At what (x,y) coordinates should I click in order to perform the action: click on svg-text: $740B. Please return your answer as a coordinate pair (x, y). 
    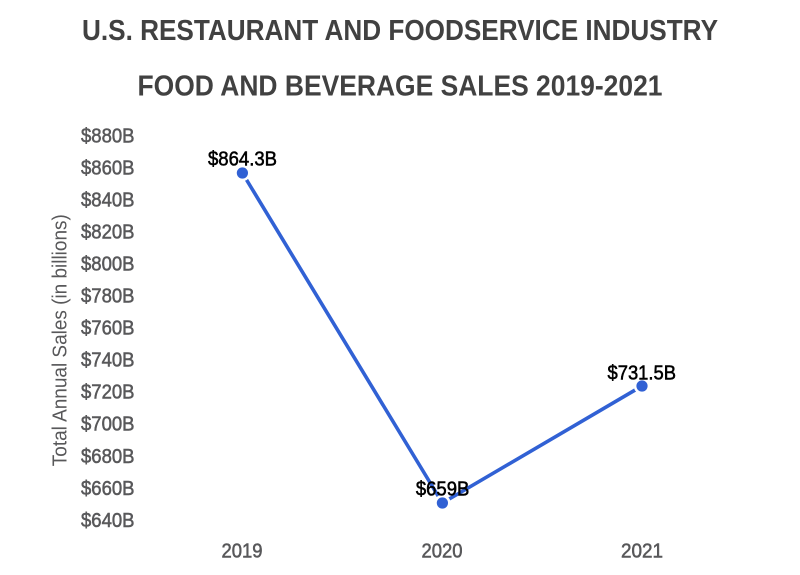
    Looking at the image, I should click on (108, 361).